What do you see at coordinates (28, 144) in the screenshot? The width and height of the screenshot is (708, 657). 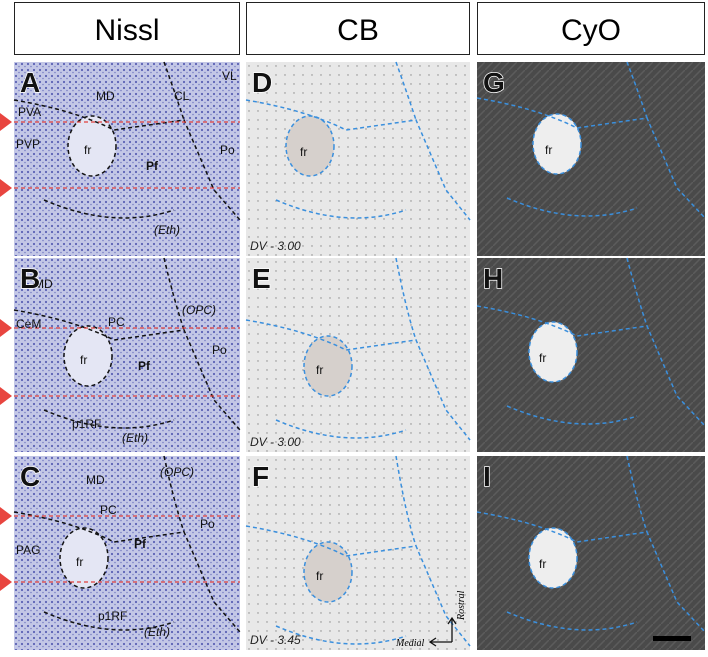 I see `region-label: PVP` at bounding box center [28, 144].